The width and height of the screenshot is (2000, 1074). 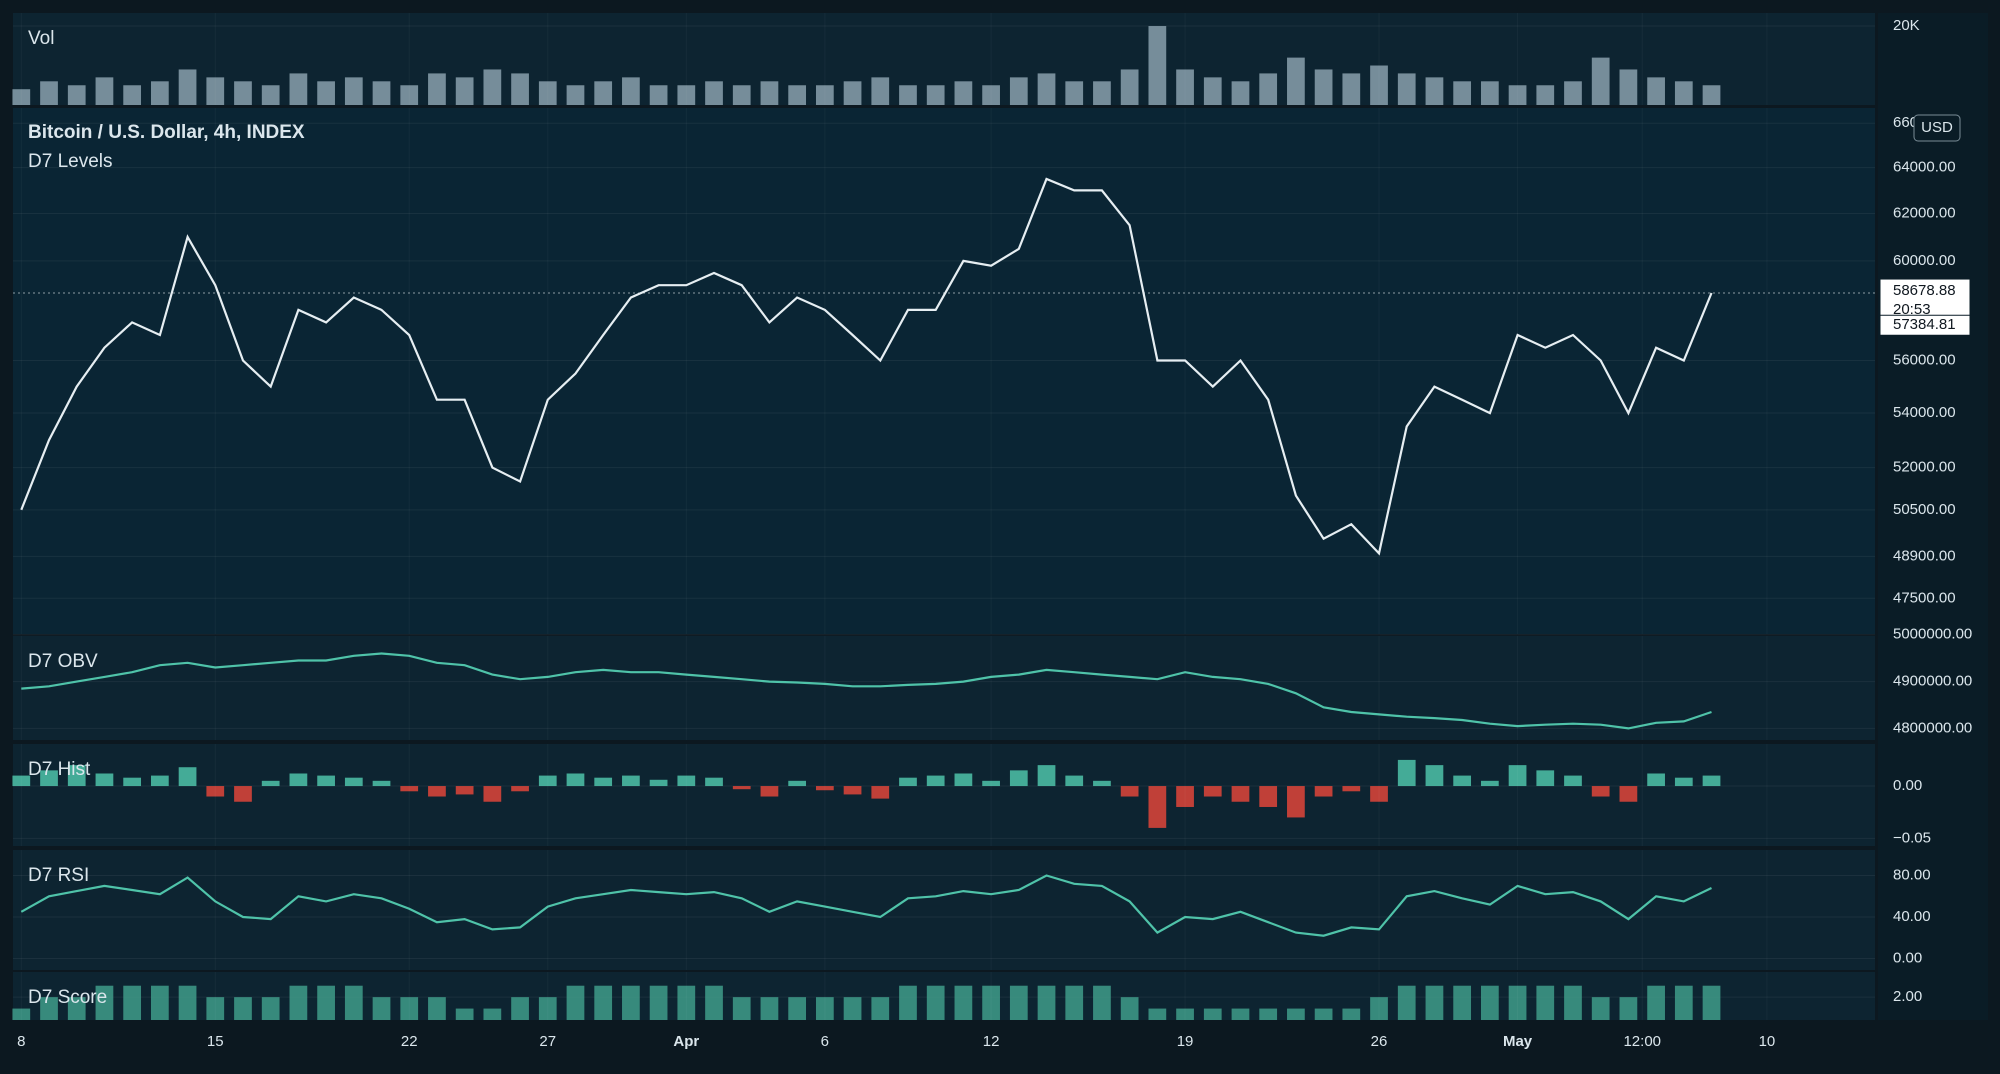 What do you see at coordinates (1642, 1041) in the screenshot?
I see `x-tick-label: 12:00` at bounding box center [1642, 1041].